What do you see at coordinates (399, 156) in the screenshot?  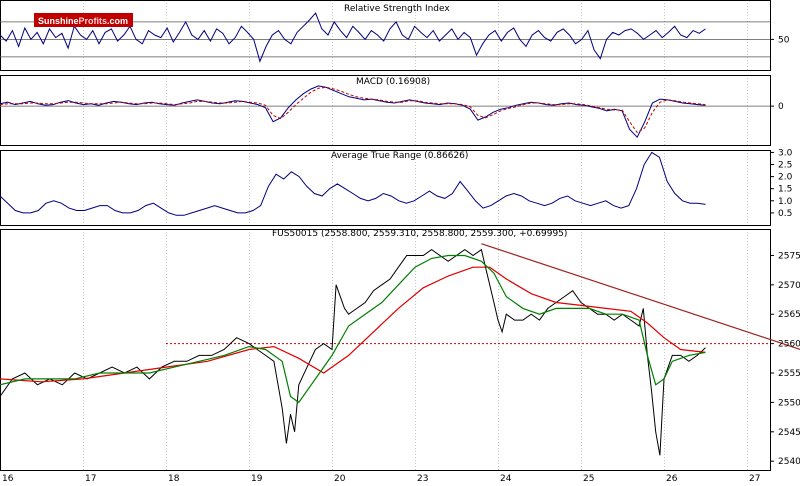 I see `atr-title: Average True Range (0.86626)` at bounding box center [399, 156].